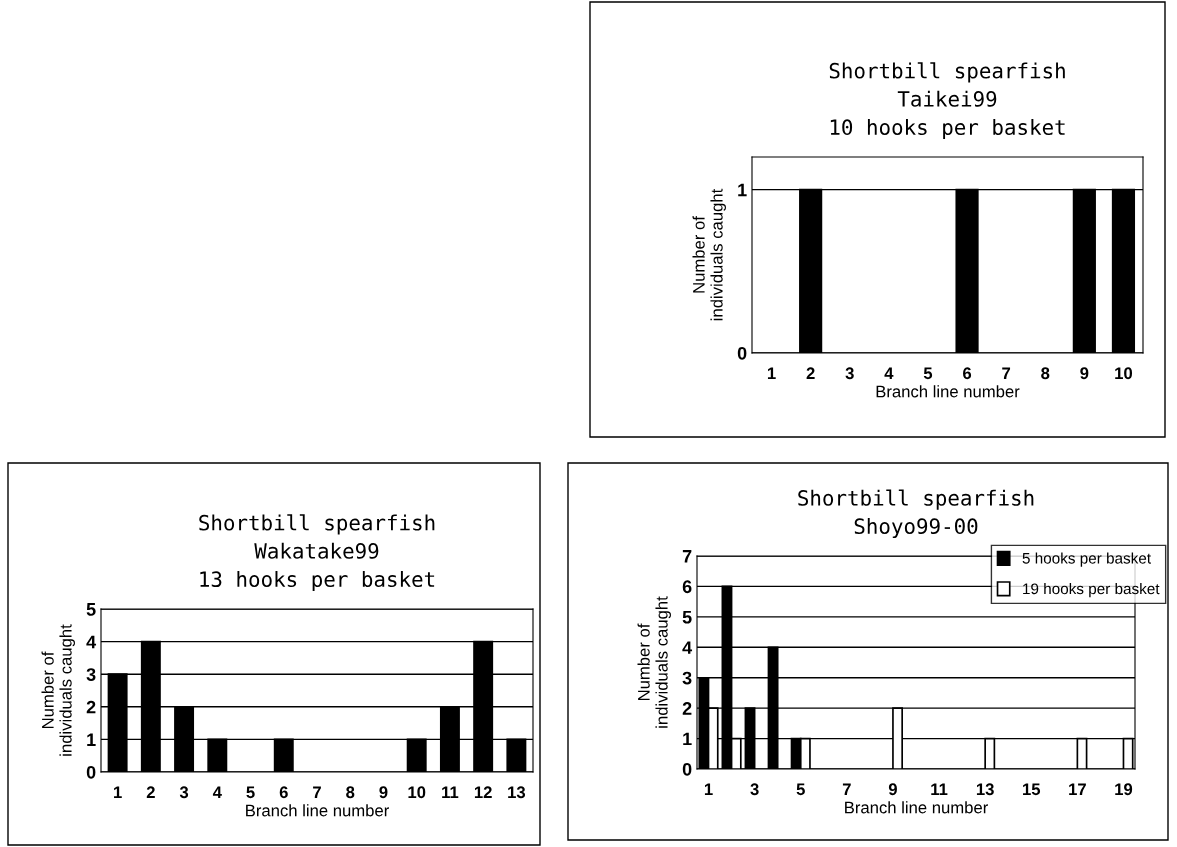 This screenshot has height=847, width=1177. I want to click on x-tick-label: 12, so click(483, 792).